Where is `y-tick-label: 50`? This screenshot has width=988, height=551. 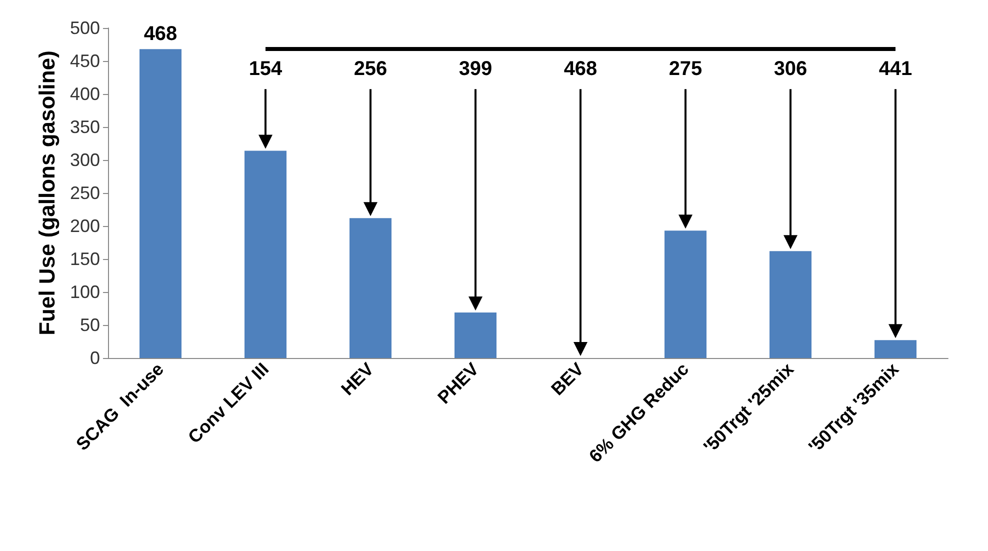
y-tick-label: 50 is located at coordinates (90, 325).